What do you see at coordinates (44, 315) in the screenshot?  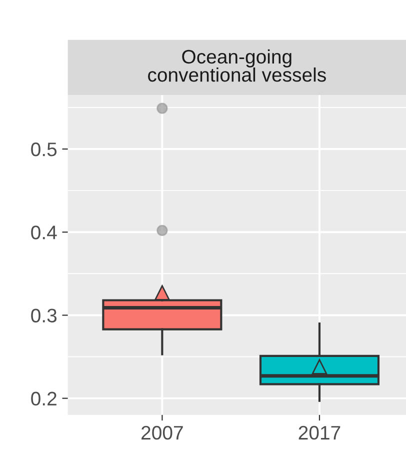 I see `y-tick-label: 0.3` at bounding box center [44, 315].